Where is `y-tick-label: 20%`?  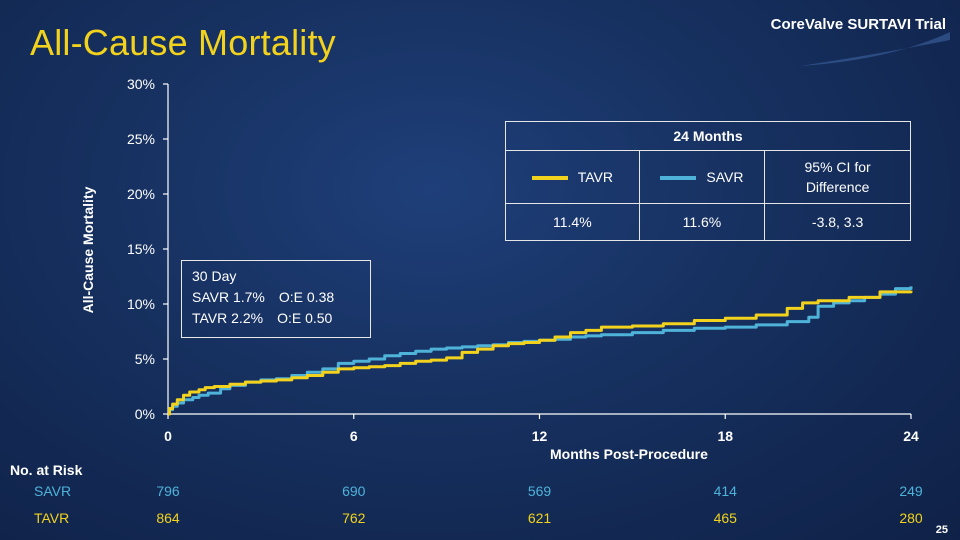 y-tick-label: 20% is located at coordinates (141, 194).